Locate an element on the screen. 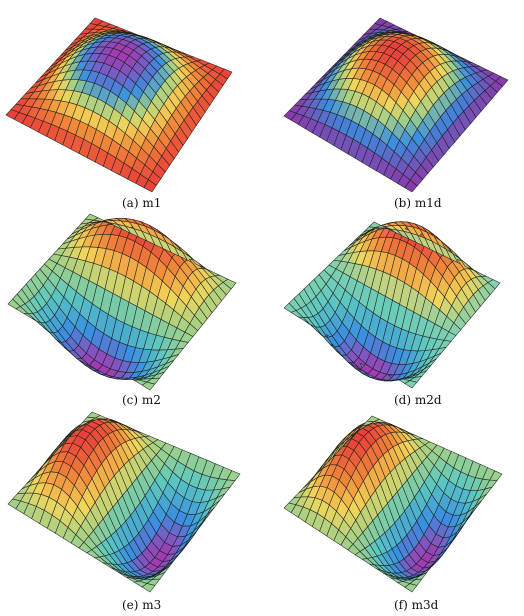 The width and height of the screenshot is (524, 616). caption-m3: (e) m3 is located at coordinates (142, 605).